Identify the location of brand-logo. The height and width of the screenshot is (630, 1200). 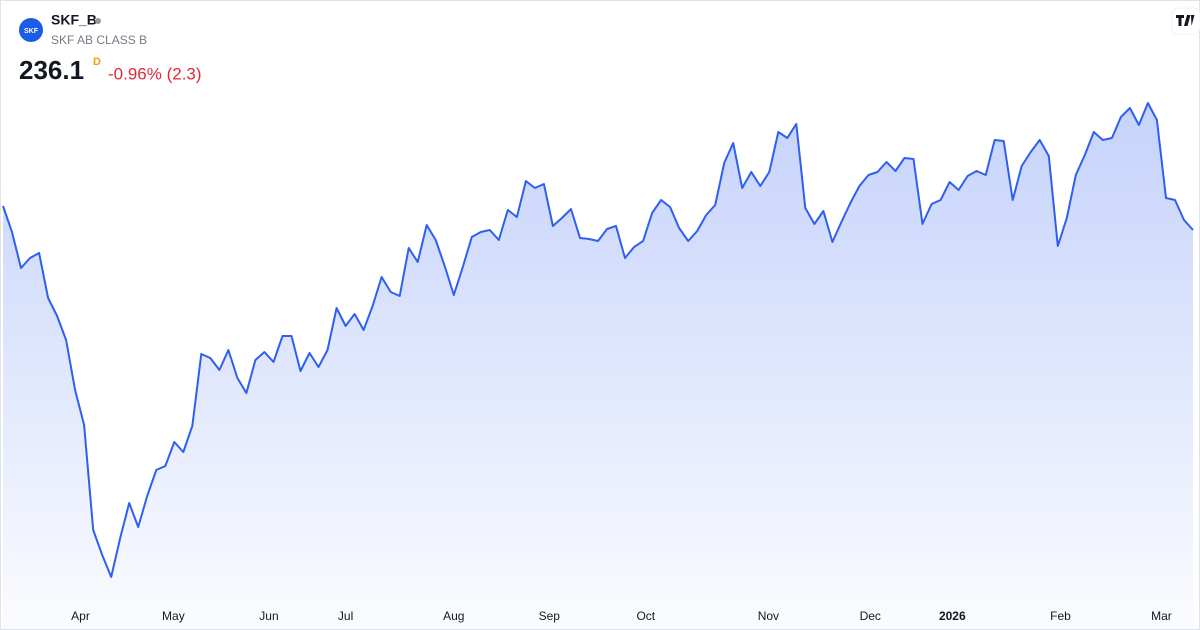
(1185, 21).